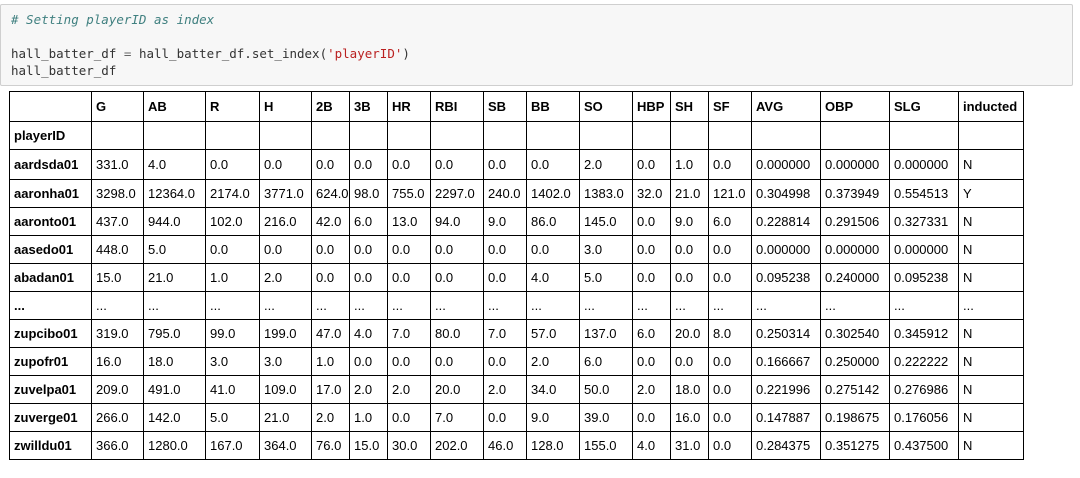 The width and height of the screenshot is (1080, 478). I want to click on table-cell: 0.302540, so click(855, 333).